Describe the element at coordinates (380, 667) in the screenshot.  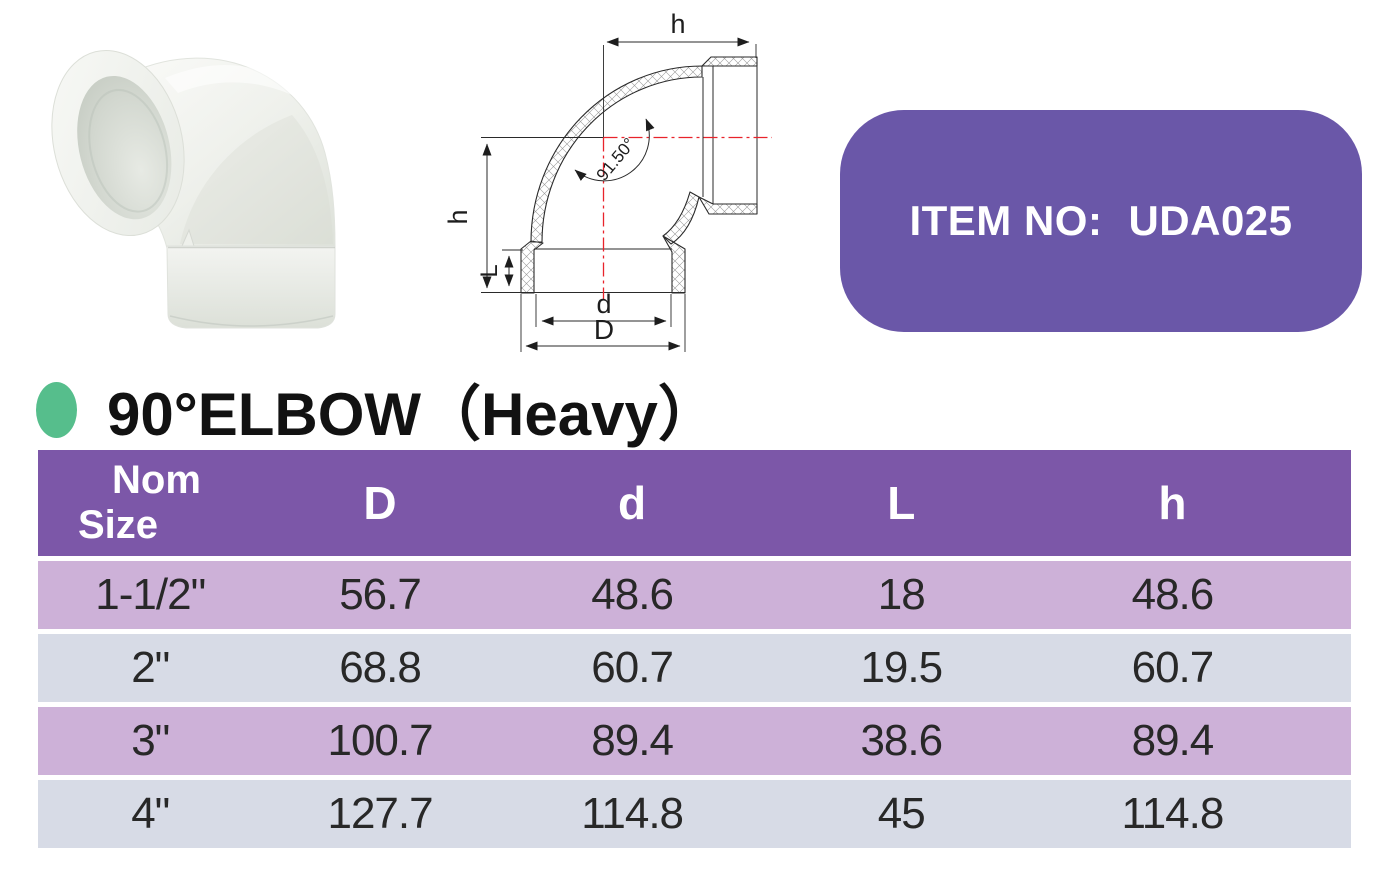
I see `cell-D: 68.8` at that location.